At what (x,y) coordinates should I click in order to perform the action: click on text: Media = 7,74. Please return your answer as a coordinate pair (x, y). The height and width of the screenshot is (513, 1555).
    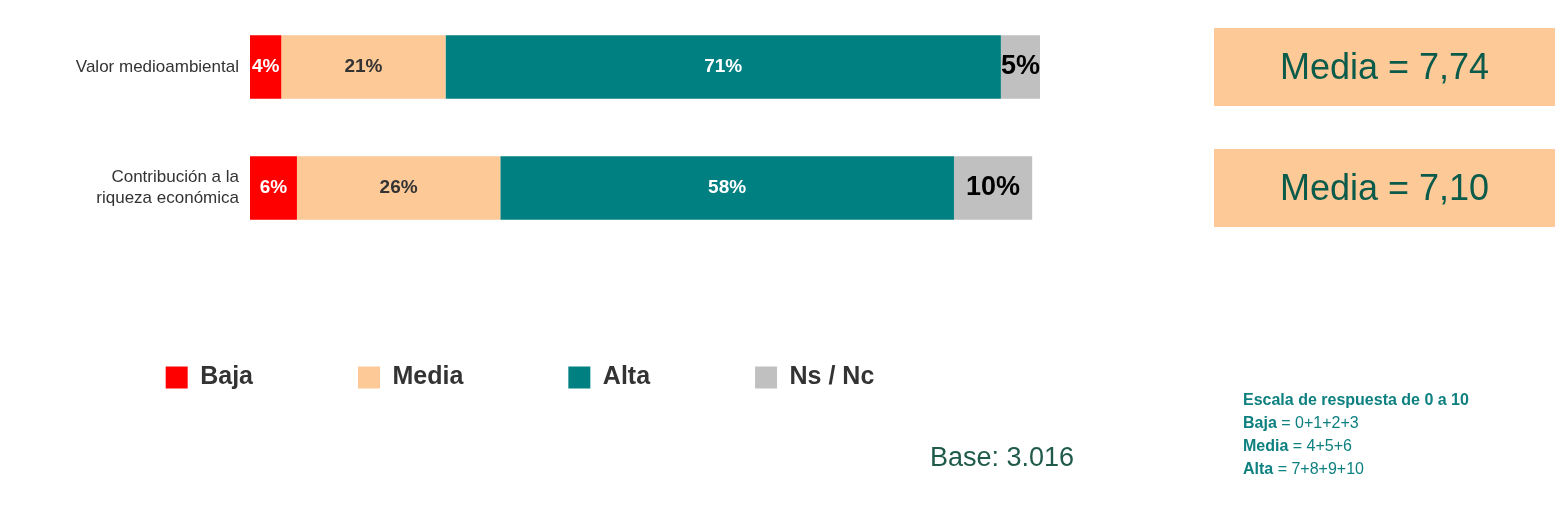
    Looking at the image, I should click on (1384, 67).